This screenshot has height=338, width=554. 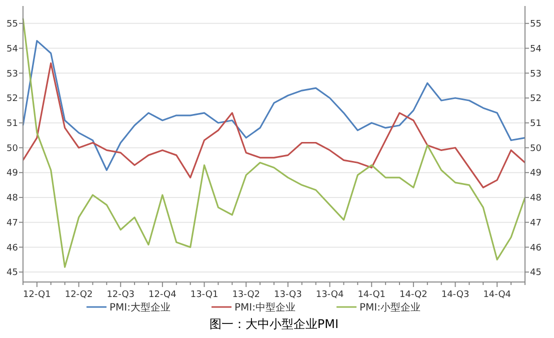 I want to click on x-tick-label: 14-Q1, so click(x=372, y=295).